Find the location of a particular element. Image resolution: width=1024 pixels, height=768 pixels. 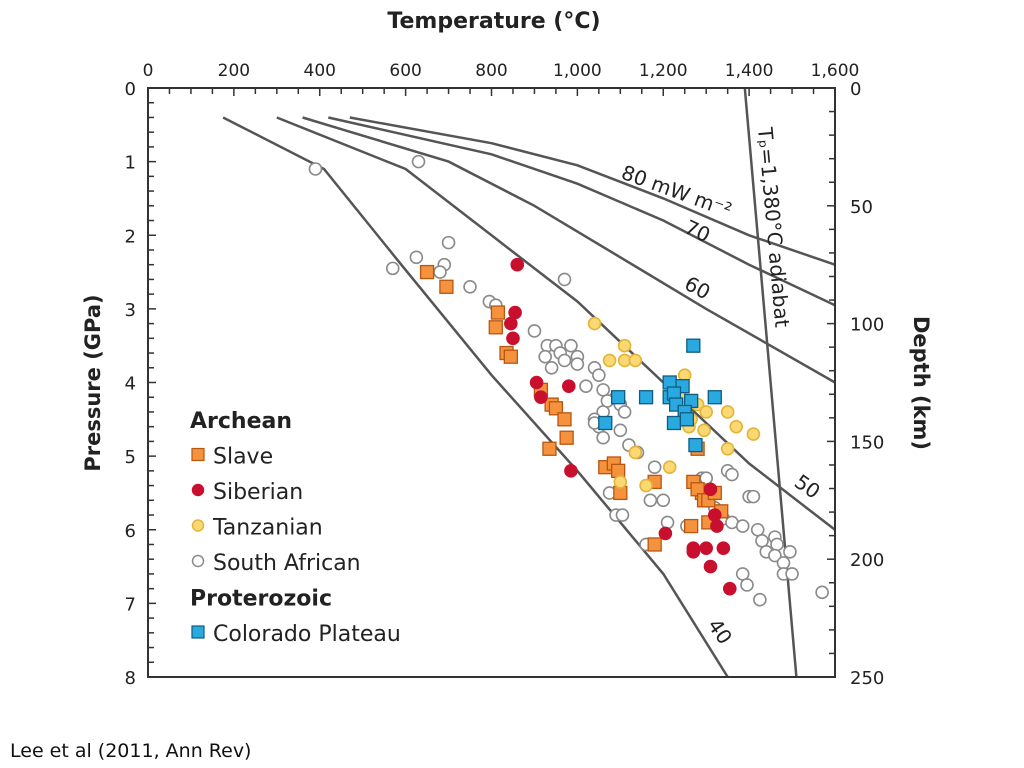

x-tick-label: 1,200 is located at coordinates (663, 71).